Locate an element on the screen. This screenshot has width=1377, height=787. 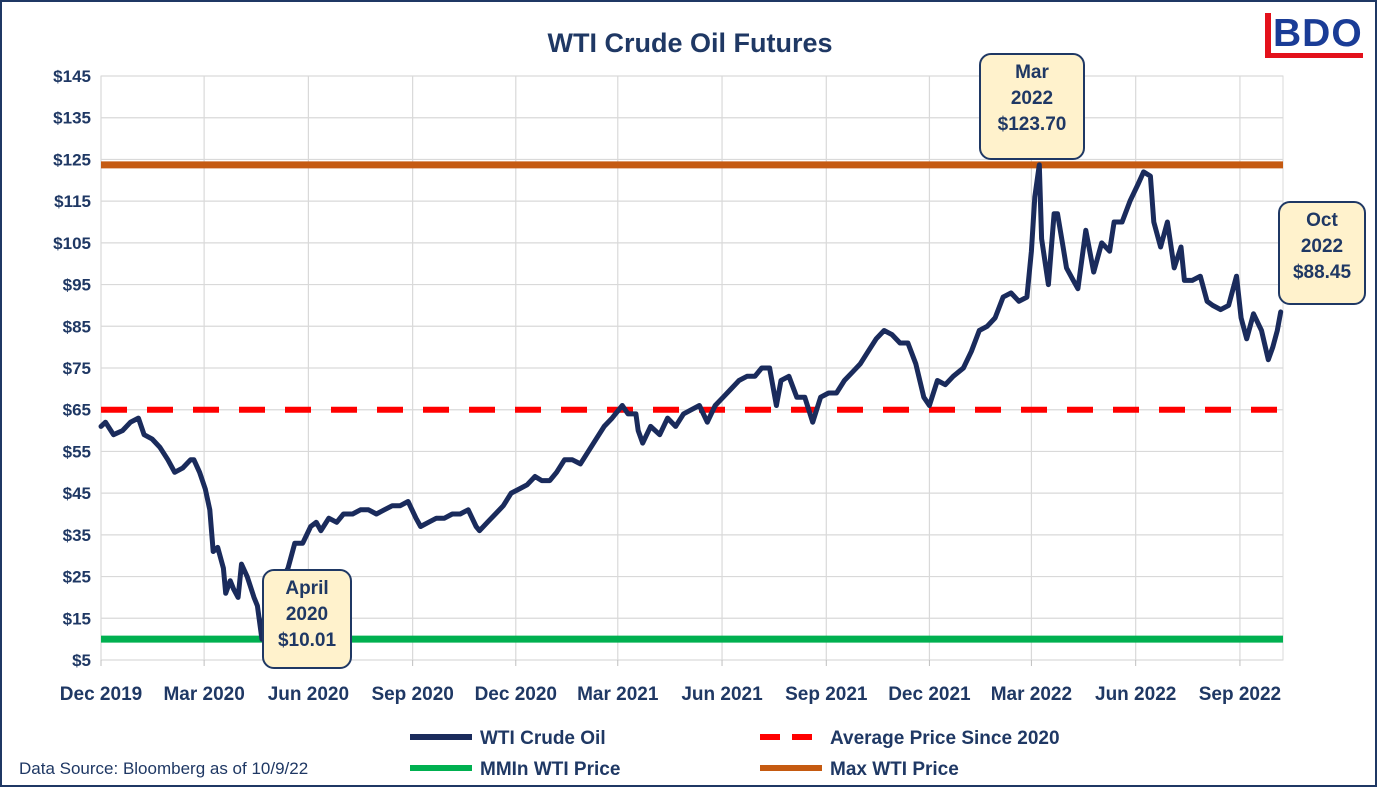
y-tick-label: $115 is located at coordinates (72, 201).